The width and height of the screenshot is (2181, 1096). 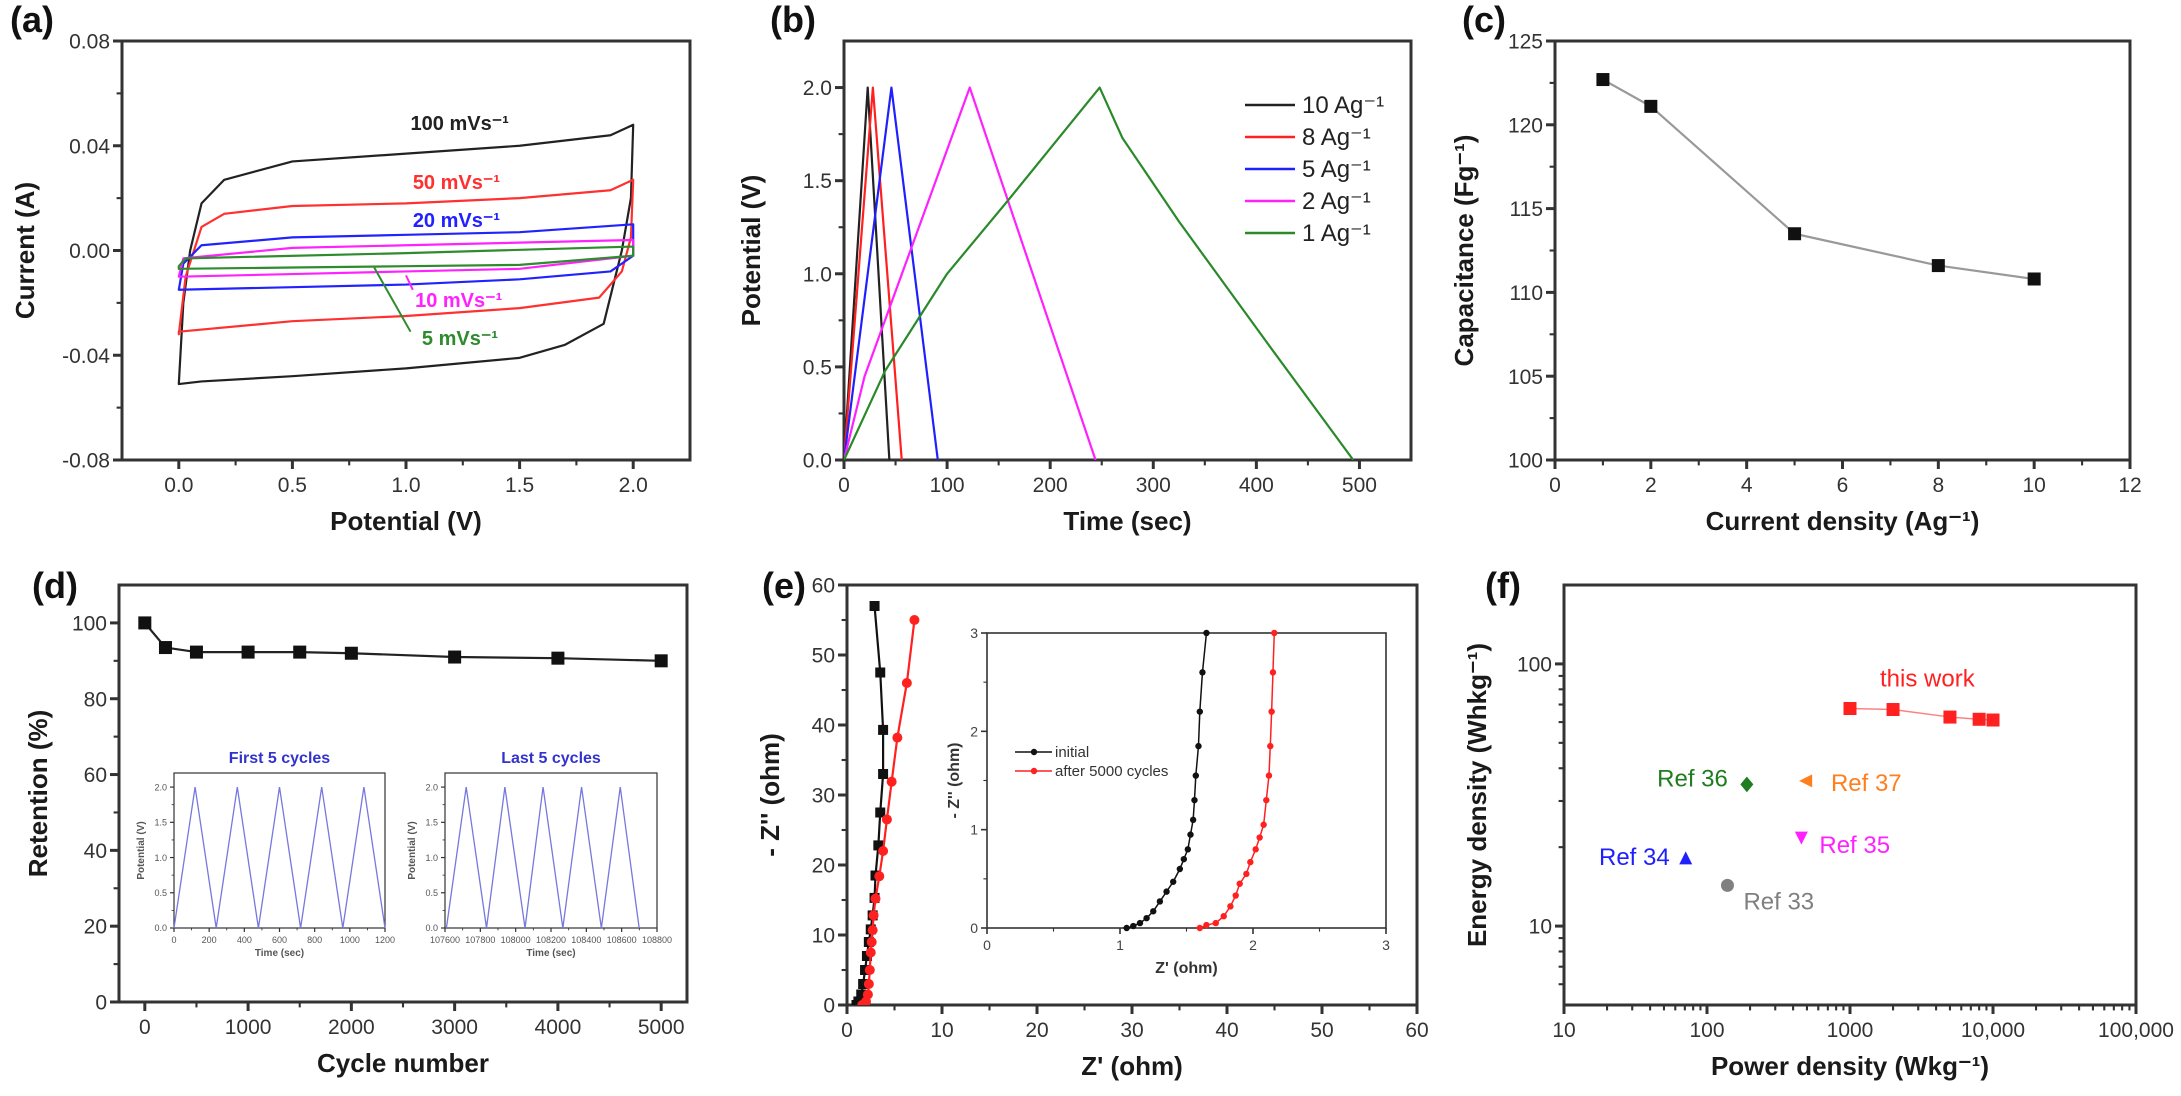 What do you see at coordinates (1127, 521) in the screenshot?
I see `x-axis-title: Time (sec)` at bounding box center [1127, 521].